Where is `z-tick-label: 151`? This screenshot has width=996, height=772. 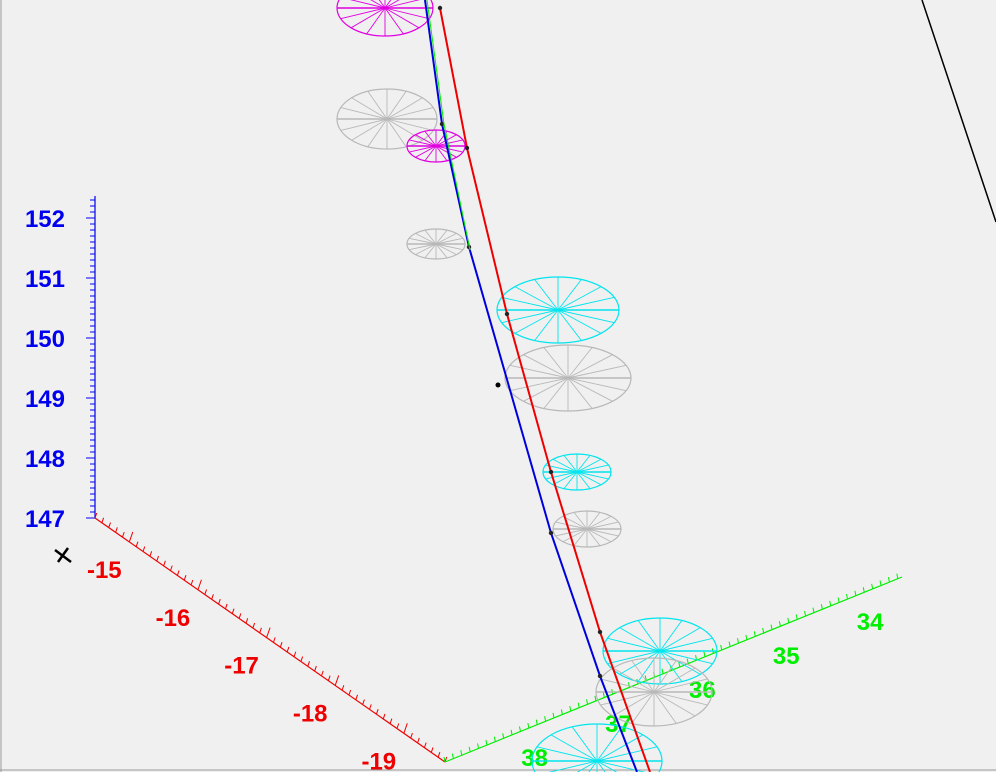 z-tick-label: 151 is located at coordinates (45, 279).